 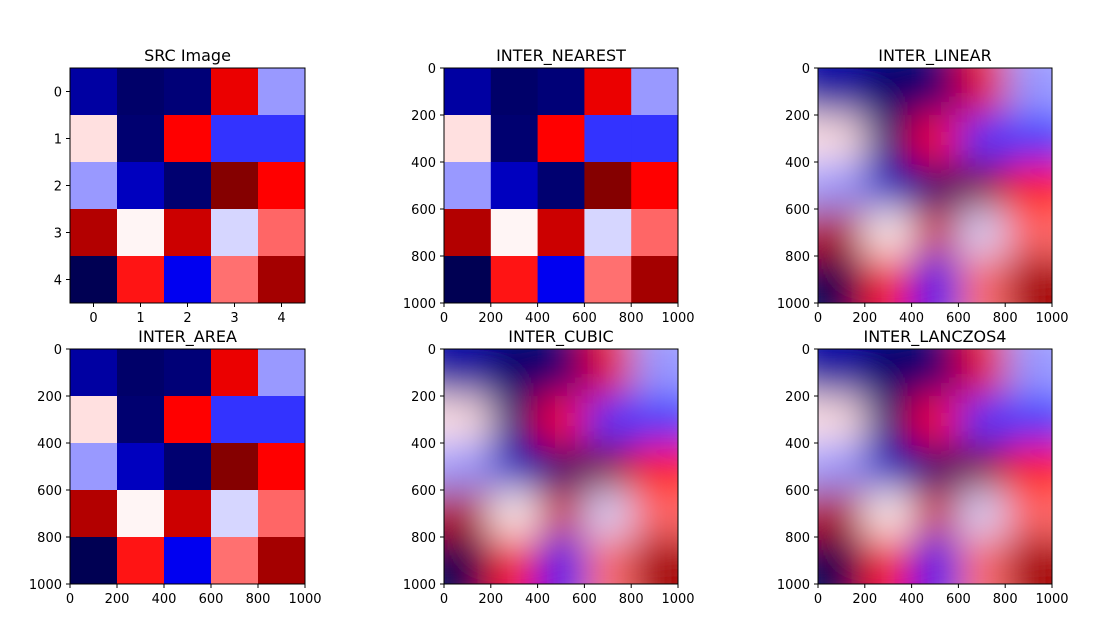 I want to click on axis-ticks: 0 200 400 600 800 1000 0 200 400 600 800 1000, so click(x=549, y=194).